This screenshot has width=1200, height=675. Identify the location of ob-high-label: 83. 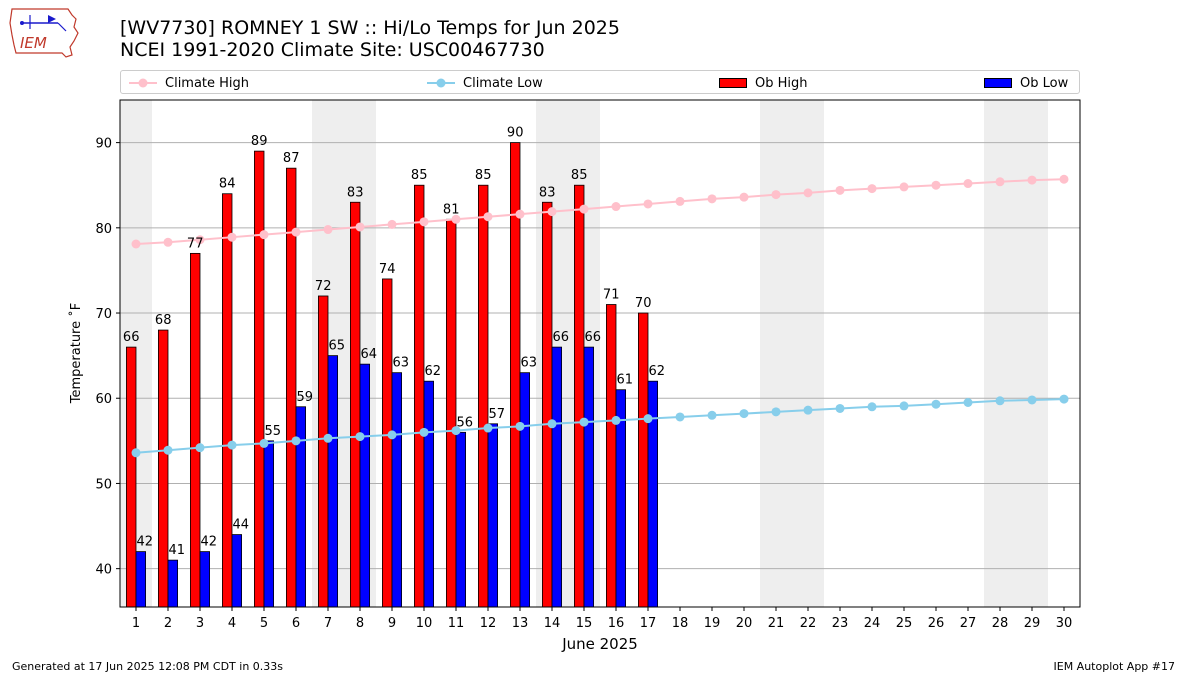
(355, 192).